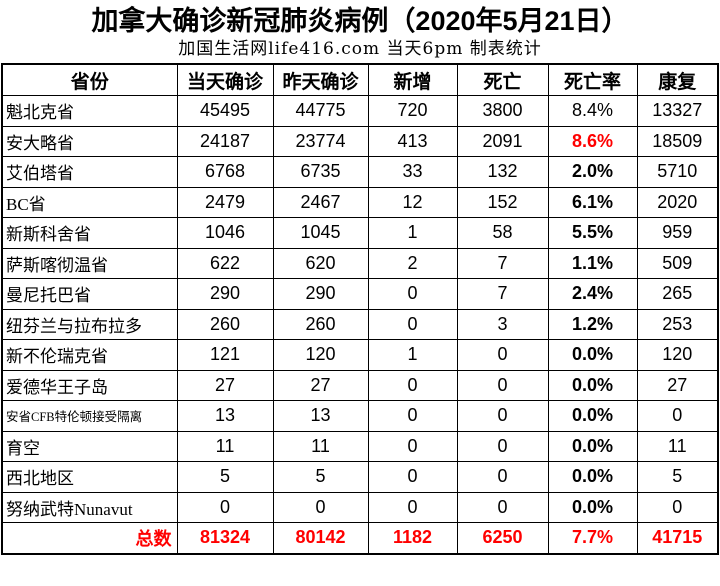 This screenshot has width=720, height=586. I want to click on province-cell: 魁北克省, so click(89, 111).